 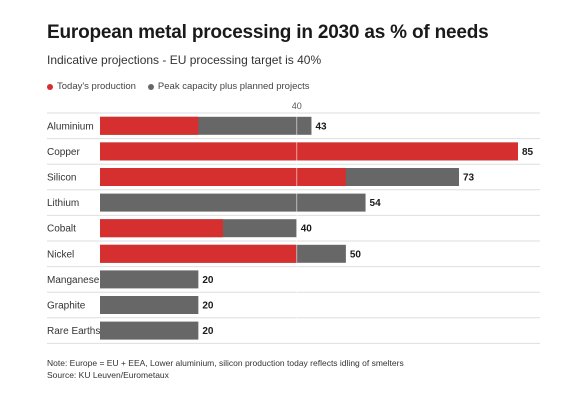 What do you see at coordinates (469, 178) in the screenshot?
I see `value-label: 73` at bounding box center [469, 178].